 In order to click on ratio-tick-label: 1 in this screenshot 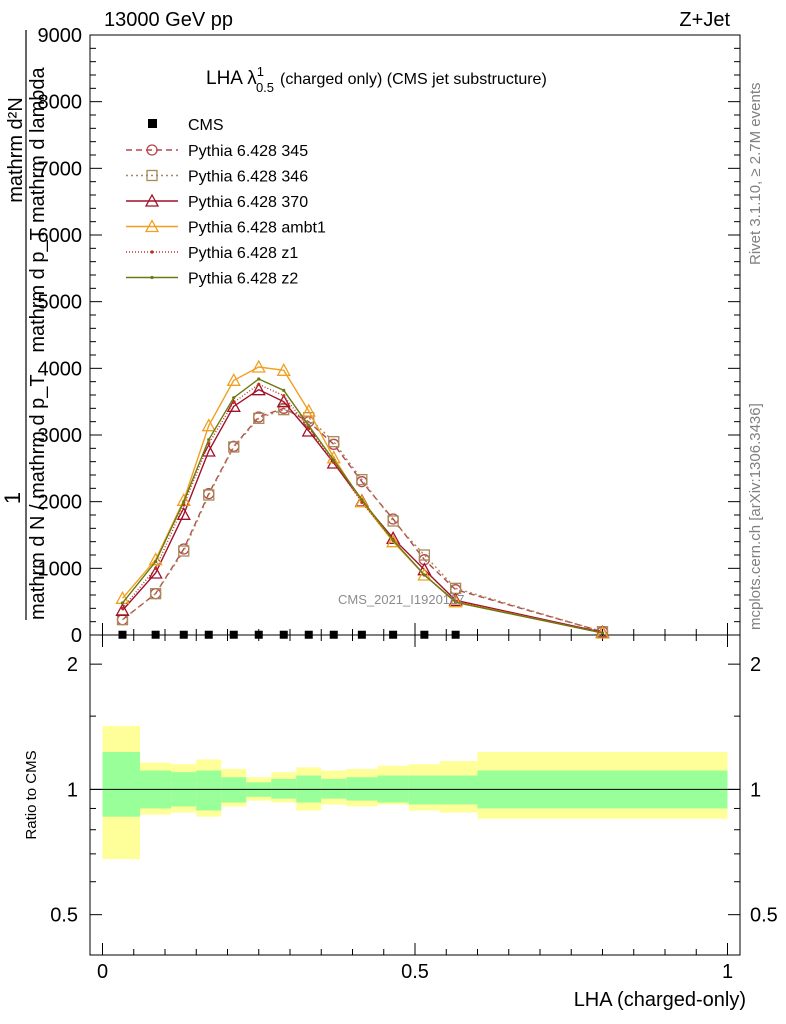, I will do `click(72, 790)`.